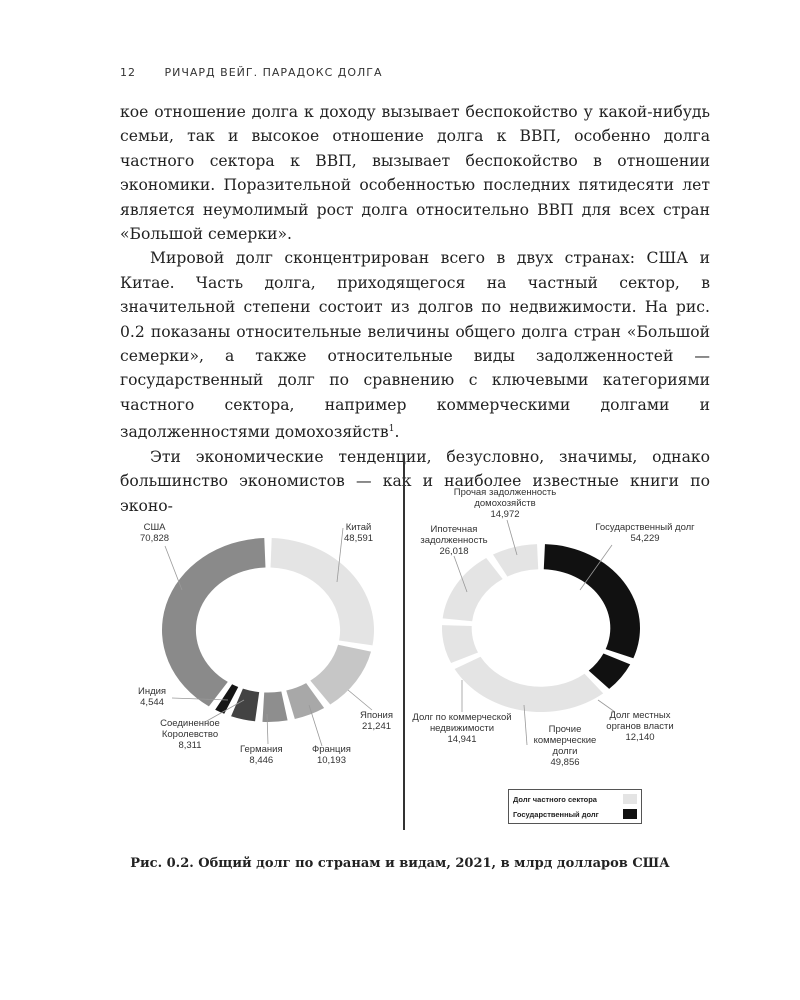 This screenshot has width=800, height=1000. What do you see at coordinates (556, 814) in the screenshot?
I see `legend-label: Государственный долг` at bounding box center [556, 814].